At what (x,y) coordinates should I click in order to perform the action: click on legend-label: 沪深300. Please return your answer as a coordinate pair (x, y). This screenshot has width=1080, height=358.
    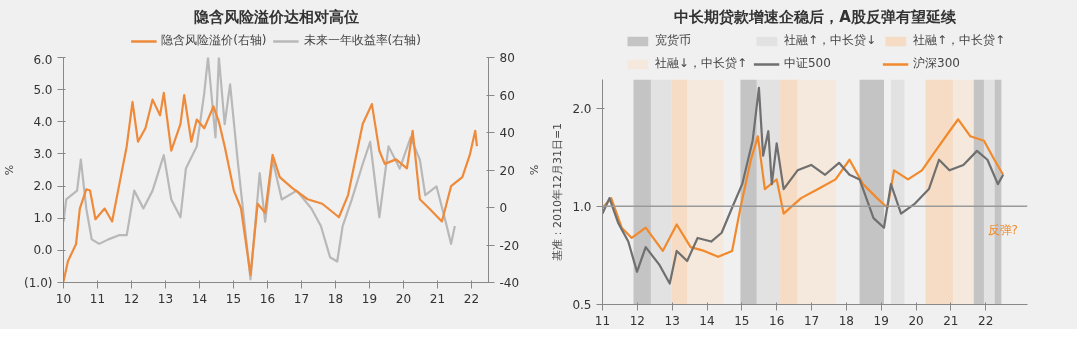
    Looking at the image, I should click on (936, 63).